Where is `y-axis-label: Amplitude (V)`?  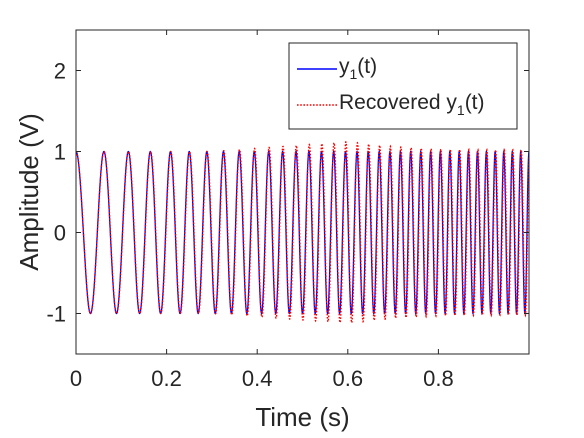 y-axis-label: Amplitude (V) is located at coordinates (29, 192).